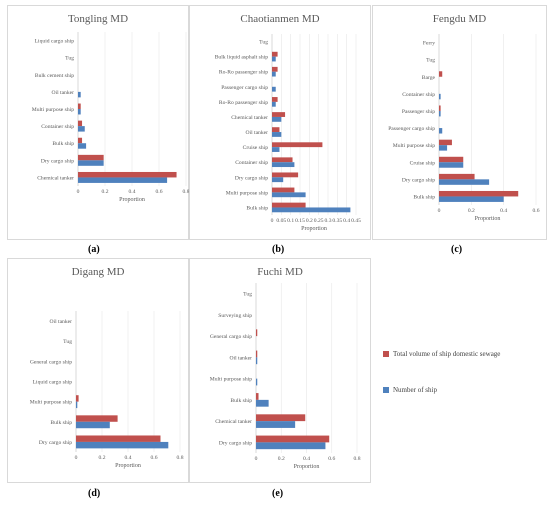 Image resolution: width=550 pixels, height=506 pixels. What do you see at coordinates (278, 249) in the screenshot?
I see `panel-label-b: (b)` at bounding box center [278, 249].